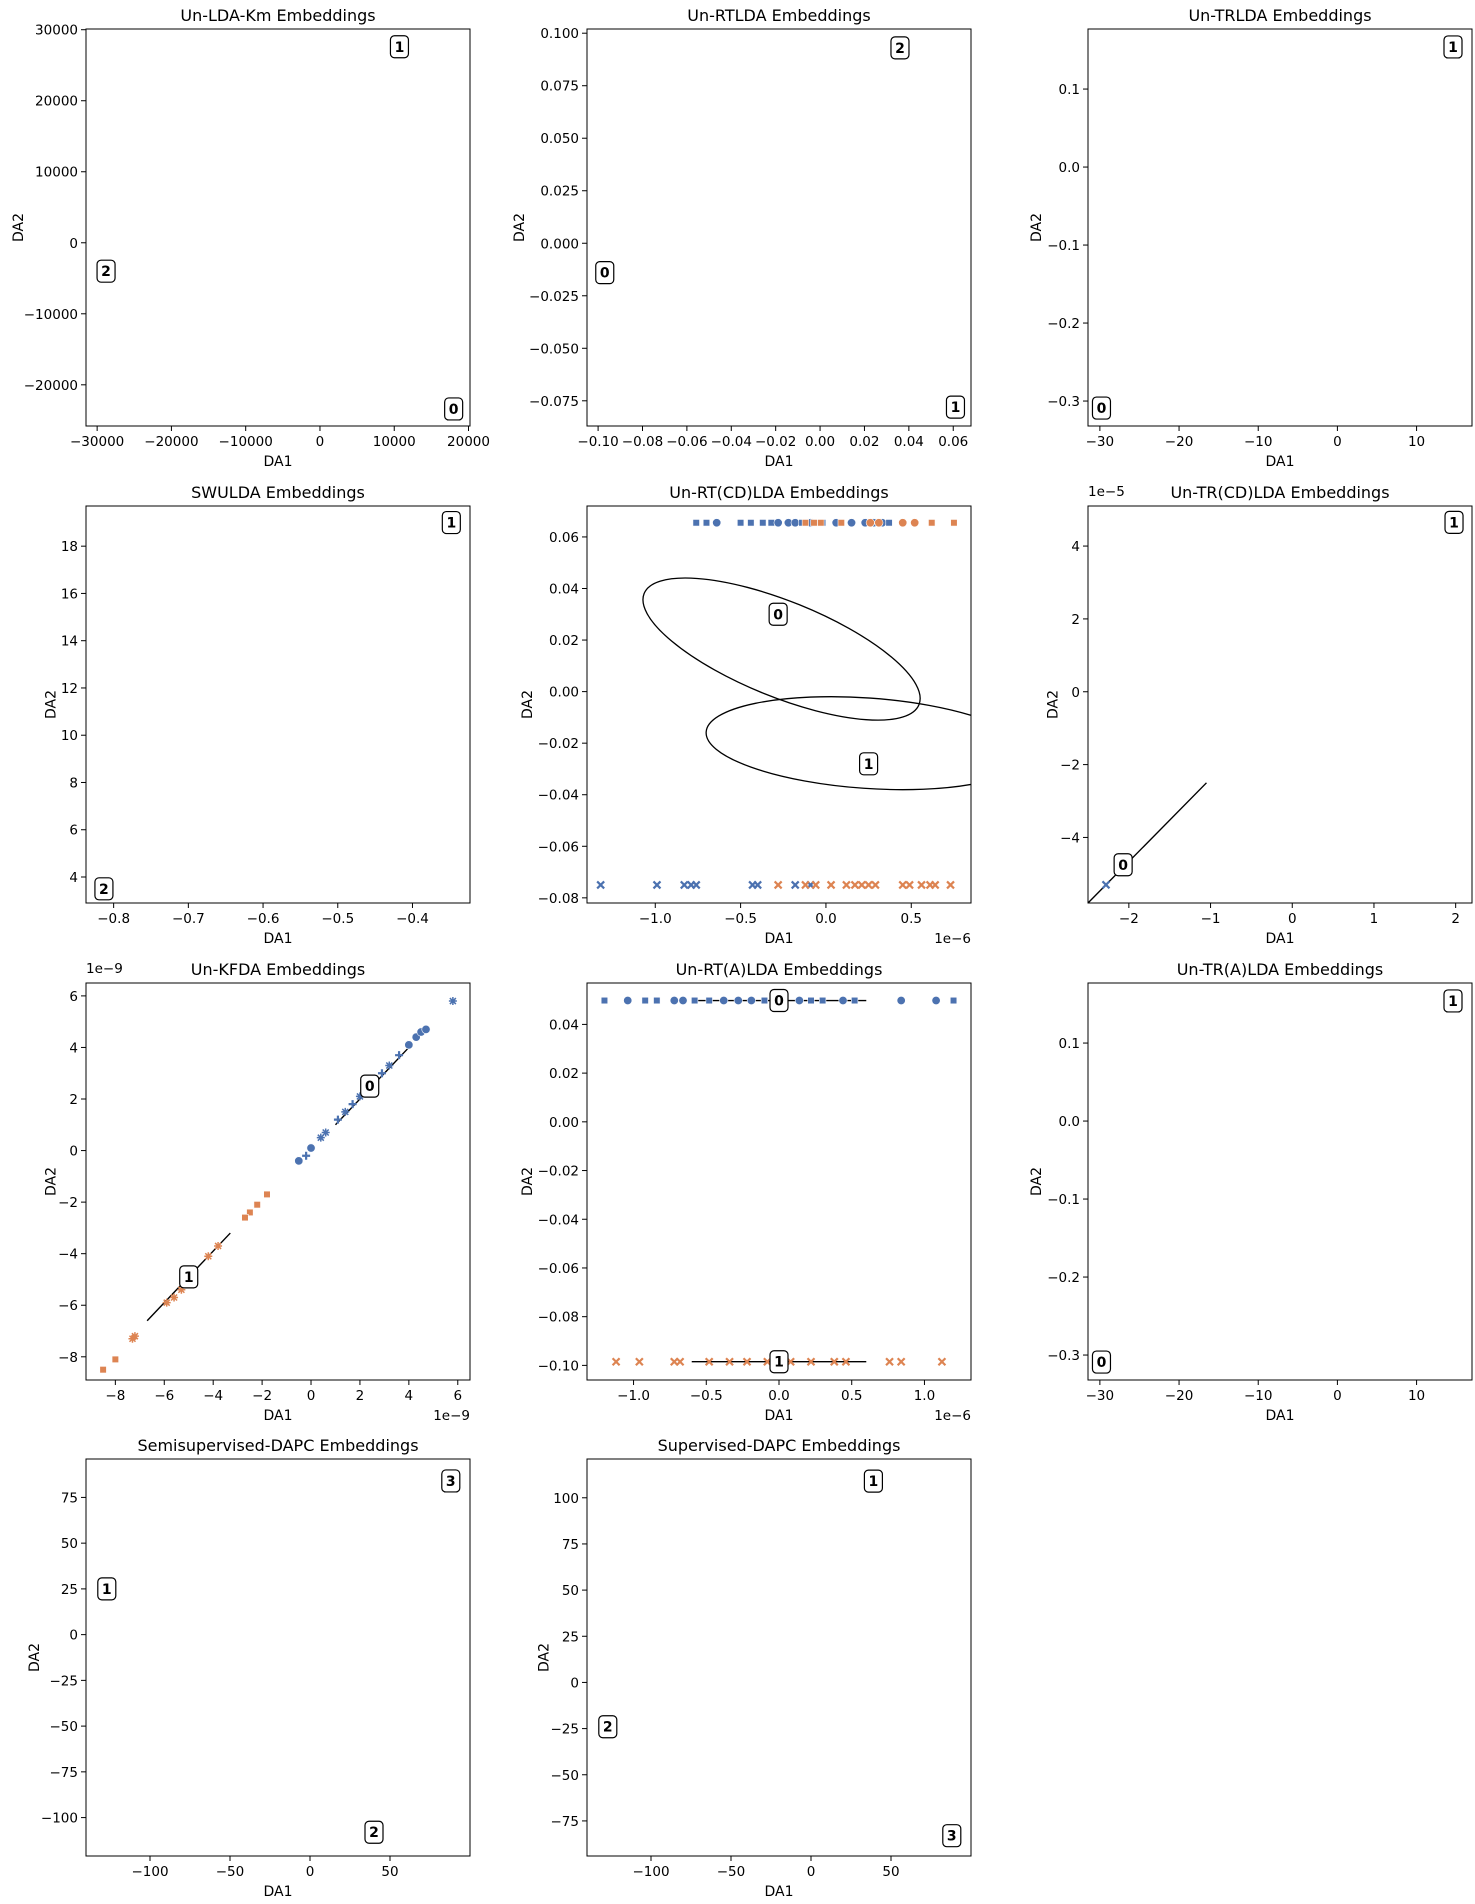 The width and height of the screenshot is (1475, 1904). Describe the element at coordinates (451, 1416) in the screenshot. I see `x-offset-label: 1e−9` at that location.